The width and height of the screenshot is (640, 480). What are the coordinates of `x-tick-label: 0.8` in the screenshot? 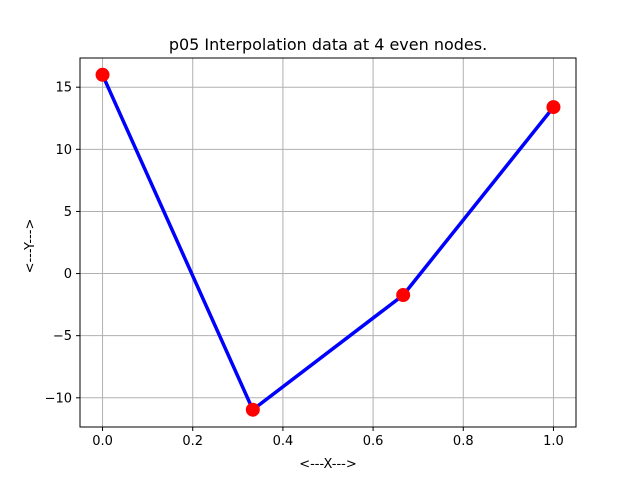 It's located at (463, 441).